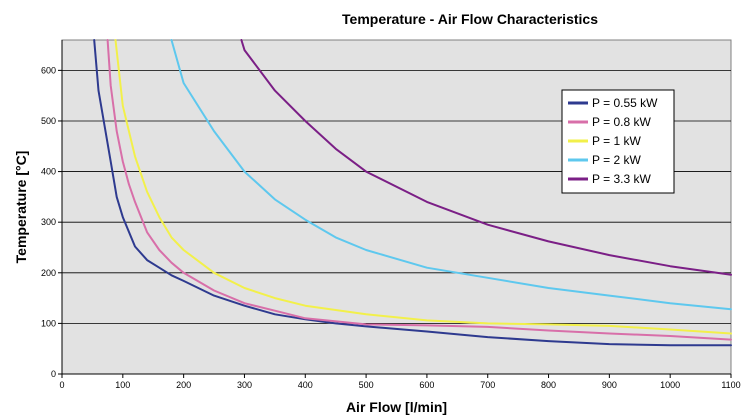 The height and width of the screenshot is (418, 752). What do you see at coordinates (548, 385) in the screenshot?
I see `x-tick-label: 800` at bounding box center [548, 385].